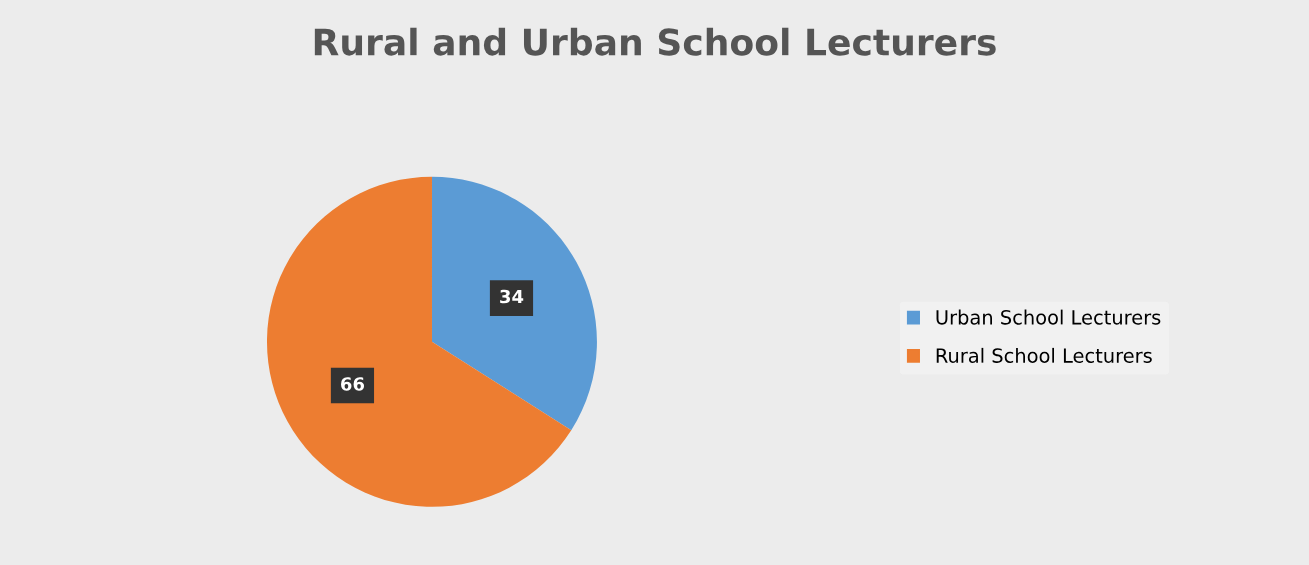 The image size is (1309, 565). What do you see at coordinates (1044, 355) in the screenshot?
I see `legend-label: Rural School Lecturers` at bounding box center [1044, 355].